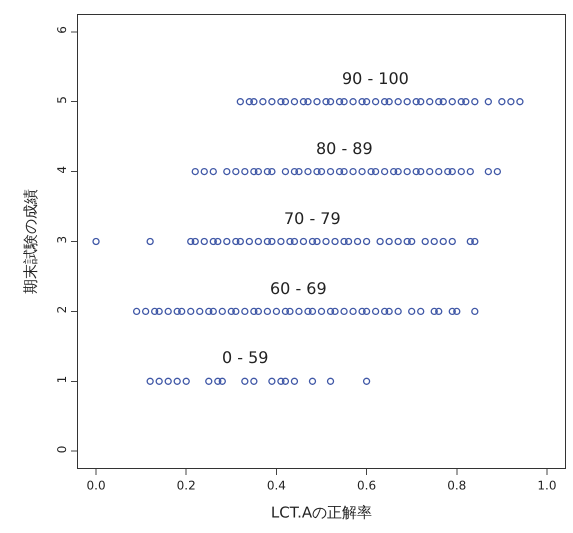  What do you see at coordinates (344, 148) in the screenshot?
I see `annotation: 80 - 89` at bounding box center [344, 148].